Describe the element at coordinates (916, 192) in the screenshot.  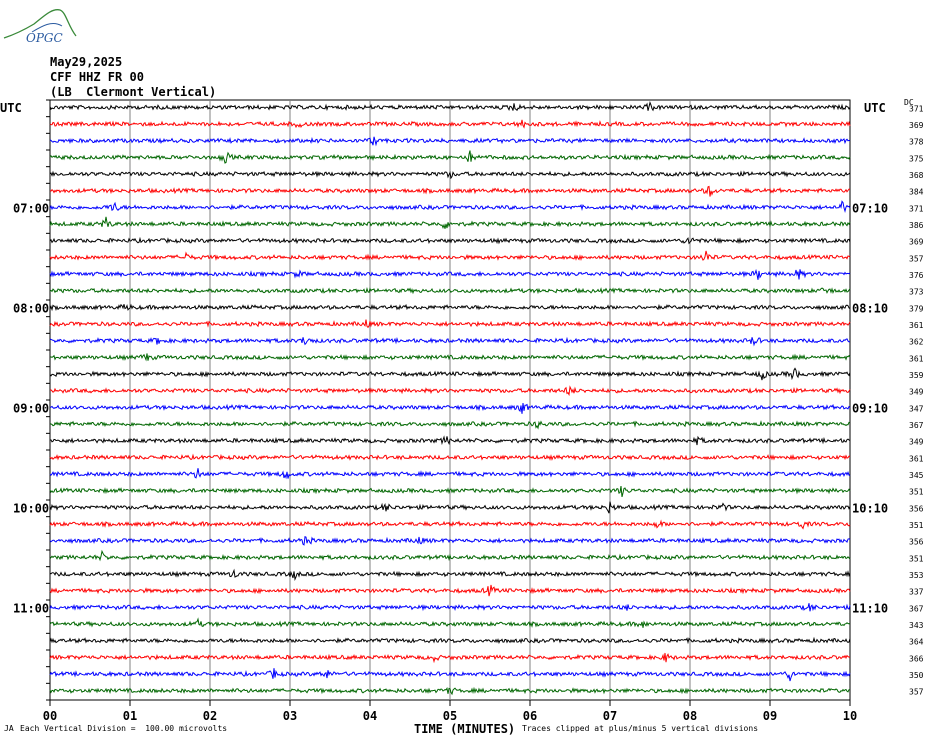
I see `dc-offset-label: 384` at that location.